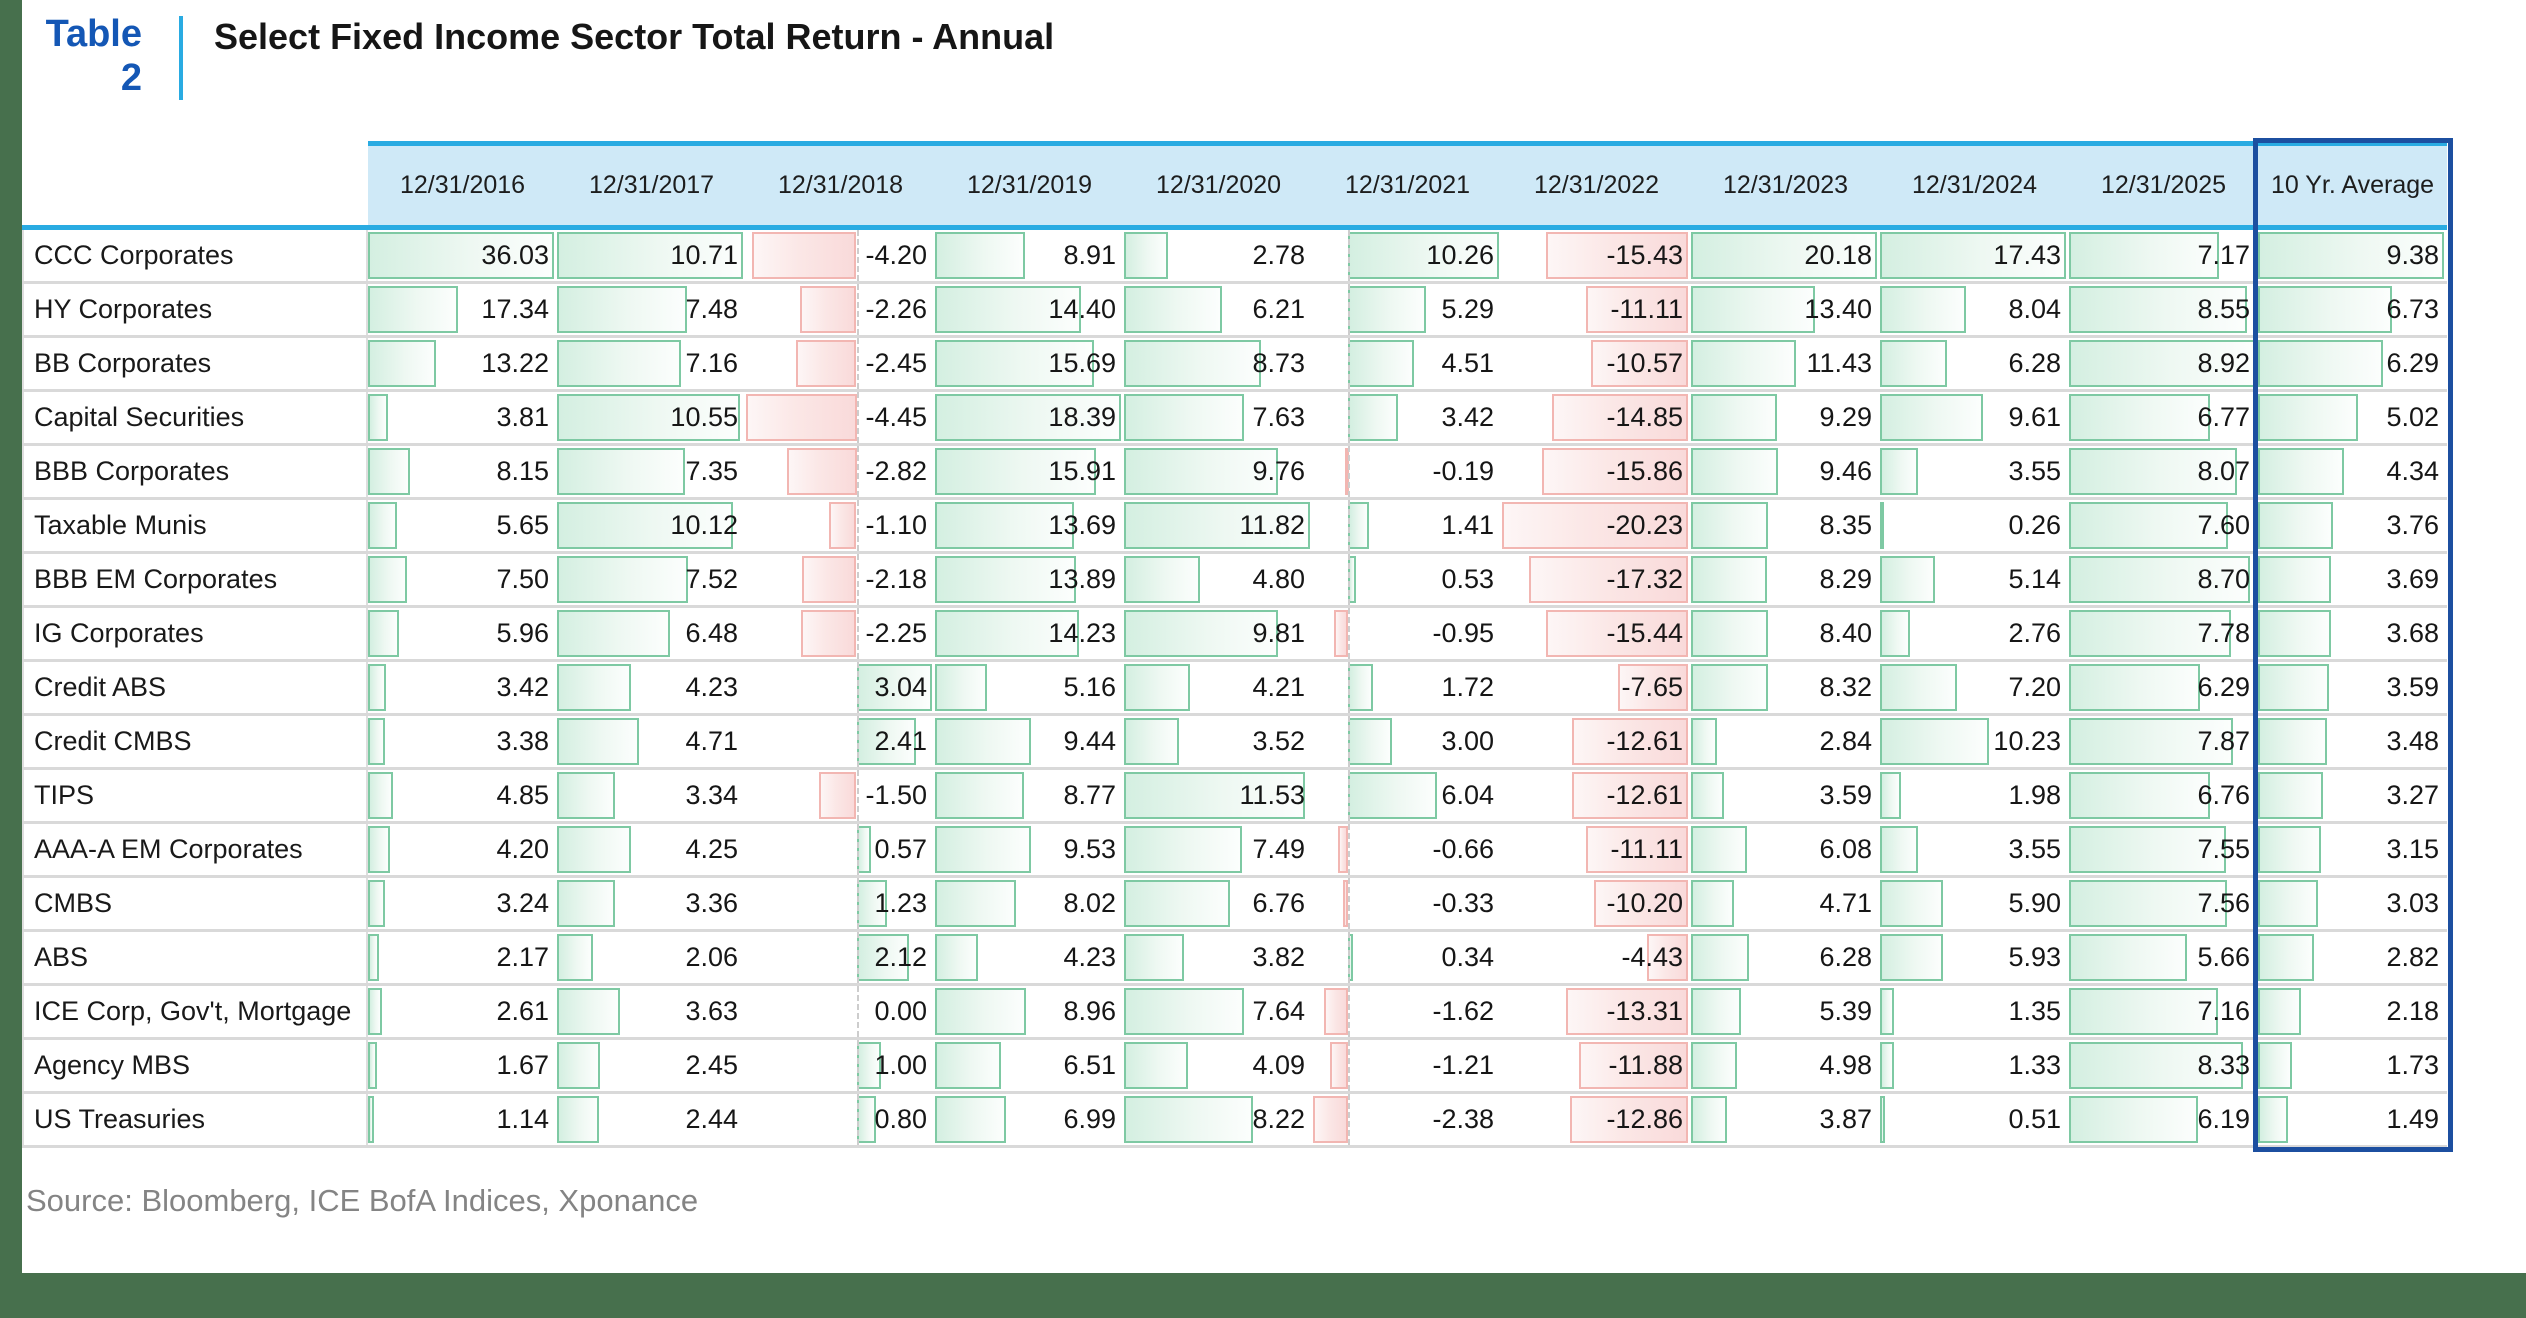  What do you see at coordinates (1407, 1119) in the screenshot?
I see `value-cell: -2.38` at bounding box center [1407, 1119].